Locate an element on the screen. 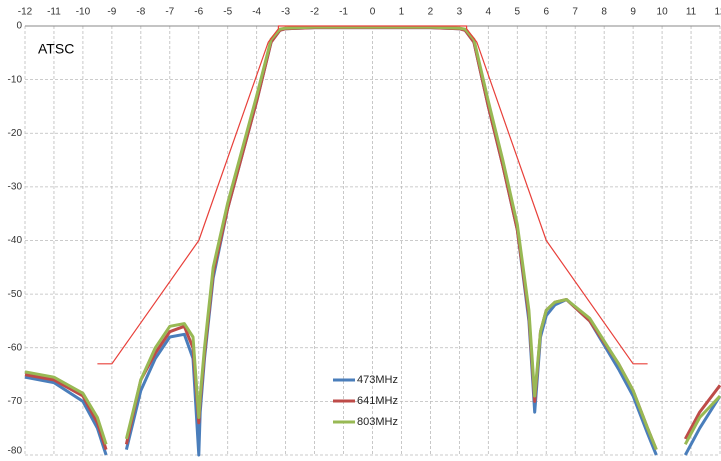 Image resolution: width=721 pixels, height=461 pixels. y-tick-label: -40 is located at coordinates (15, 240).